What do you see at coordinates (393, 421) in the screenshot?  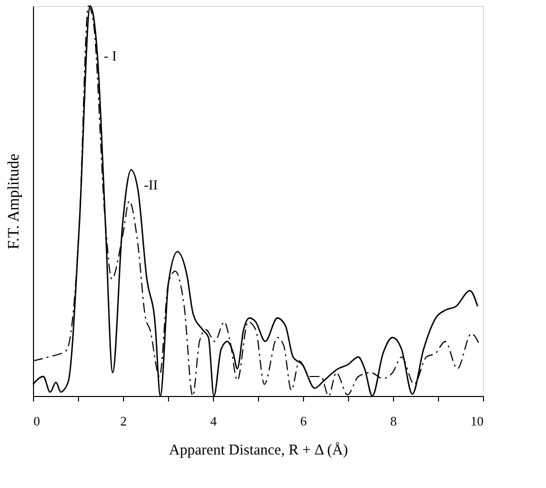 I see `x-tick-label: 8` at bounding box center [393, 421].